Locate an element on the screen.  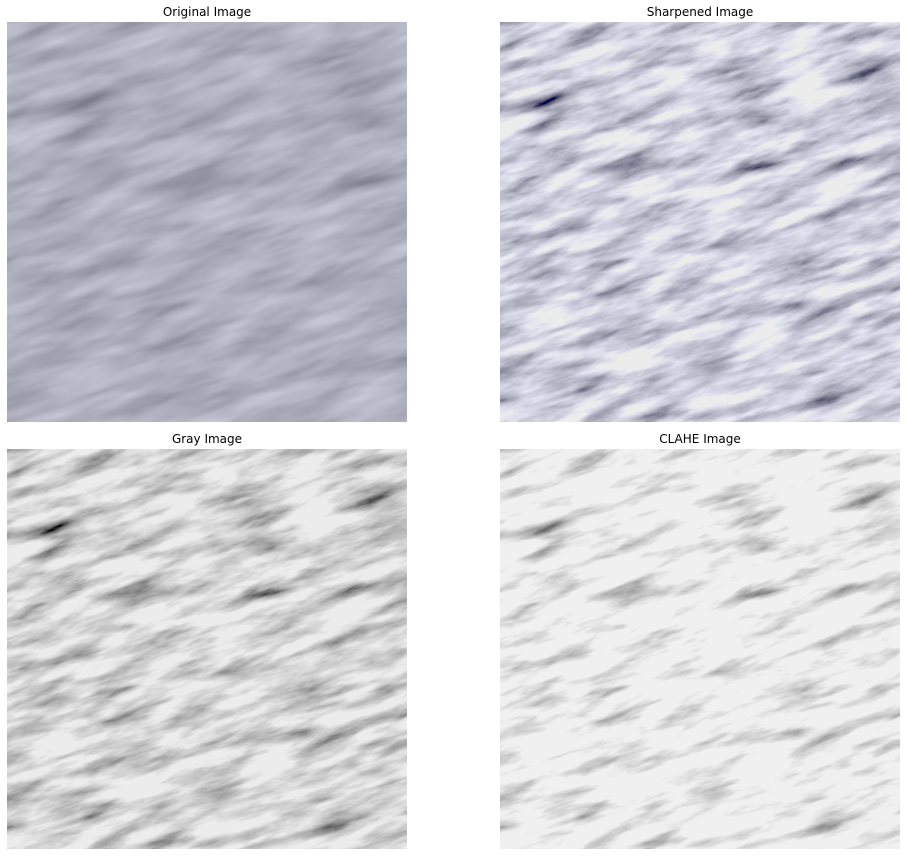
panel-title-sharpened: Sharpened Image is located at coordinates (700, 12).